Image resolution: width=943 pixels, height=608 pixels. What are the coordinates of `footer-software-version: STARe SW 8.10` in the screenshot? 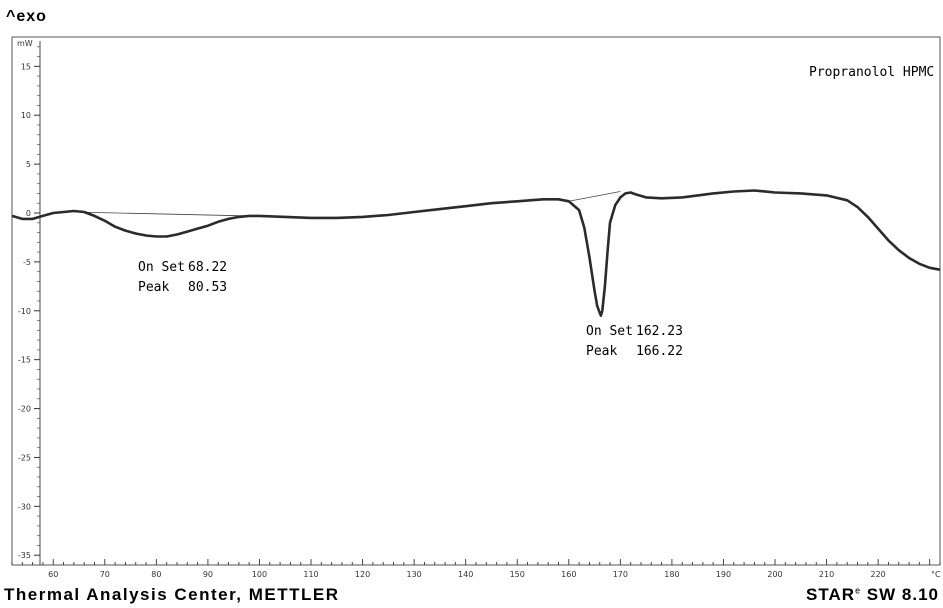 It's located at (872, 595).